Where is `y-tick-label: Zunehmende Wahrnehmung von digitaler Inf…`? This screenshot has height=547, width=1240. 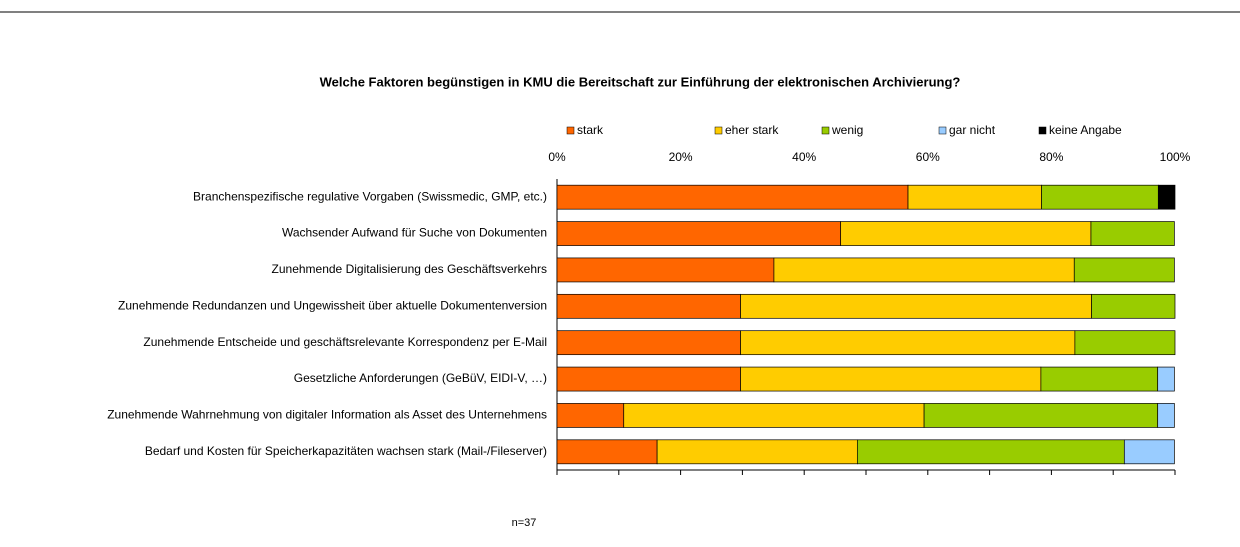
y-tick-label: Zunehmende Wahrnehmung von digitaler Inf… is located at coordinates (327, 415).